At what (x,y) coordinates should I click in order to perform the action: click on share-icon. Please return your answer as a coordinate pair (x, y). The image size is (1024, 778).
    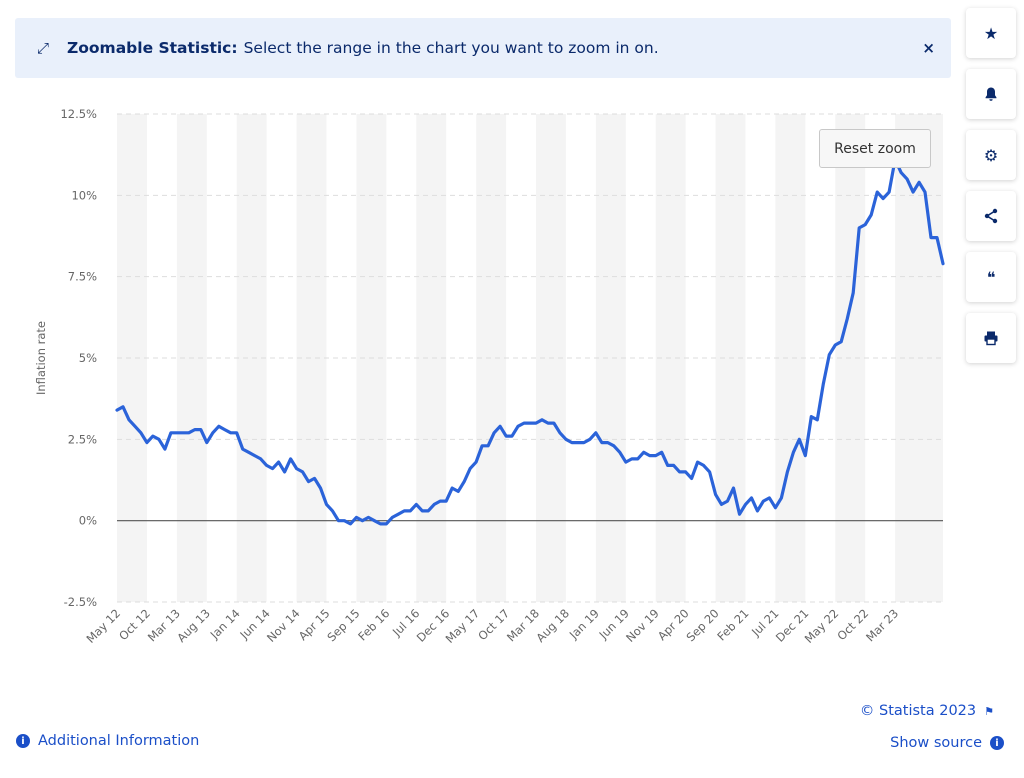
    Looking at the image, I should click on (991, 216).